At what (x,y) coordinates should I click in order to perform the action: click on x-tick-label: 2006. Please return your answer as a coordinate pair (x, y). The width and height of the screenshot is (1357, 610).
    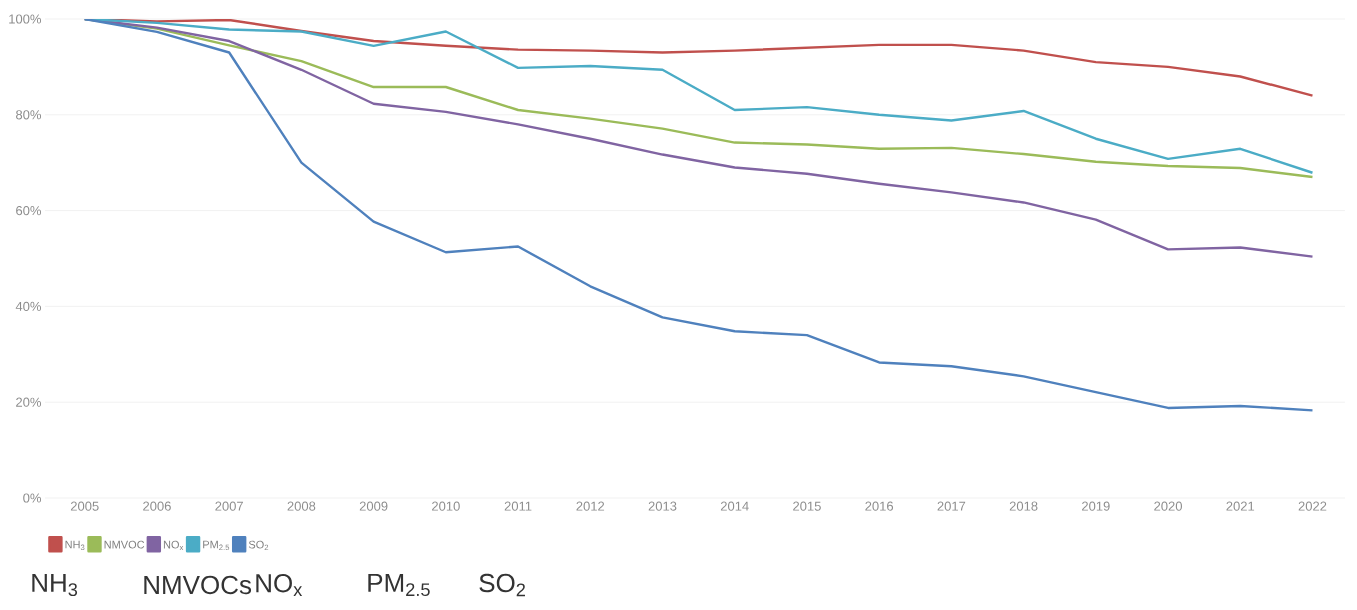
    Looking at the image, I should click on (157, 506).